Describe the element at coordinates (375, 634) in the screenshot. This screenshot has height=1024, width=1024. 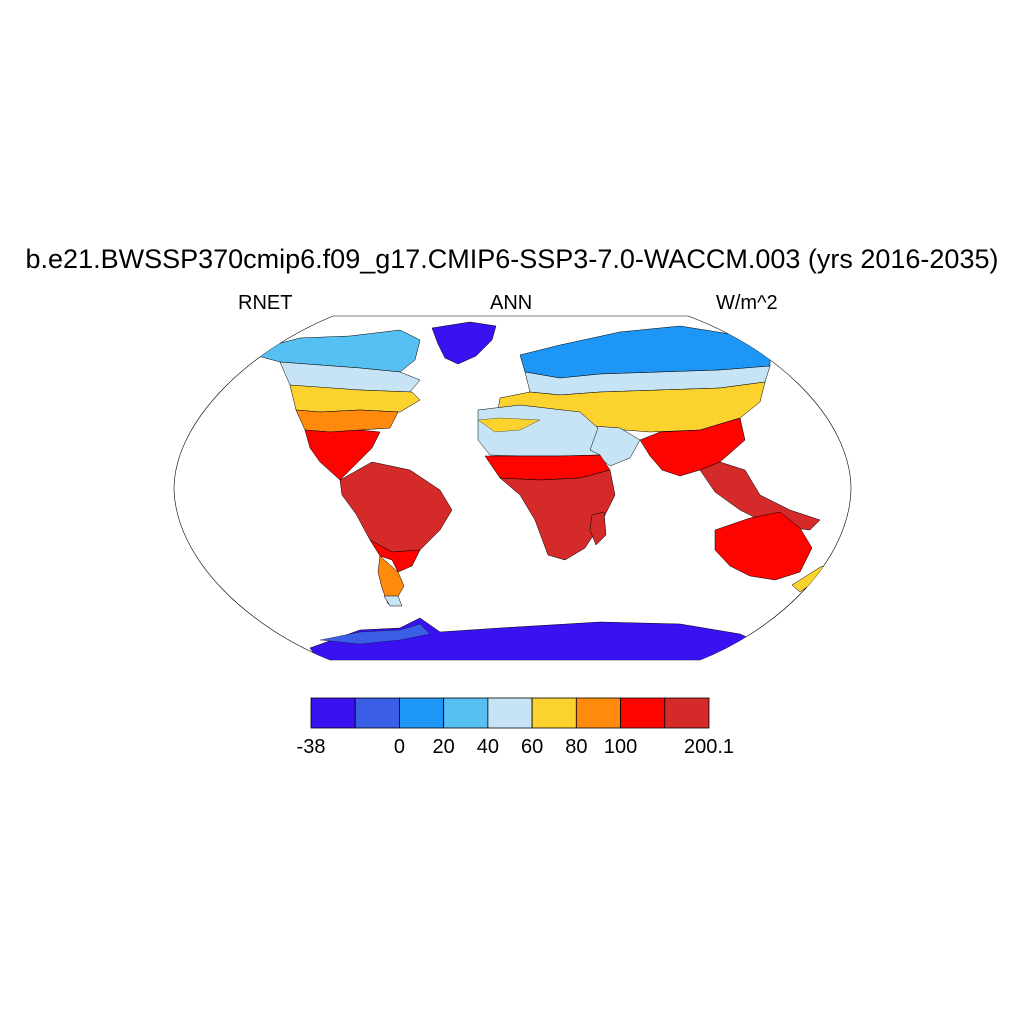
I see `antarctica-edge` at that location.